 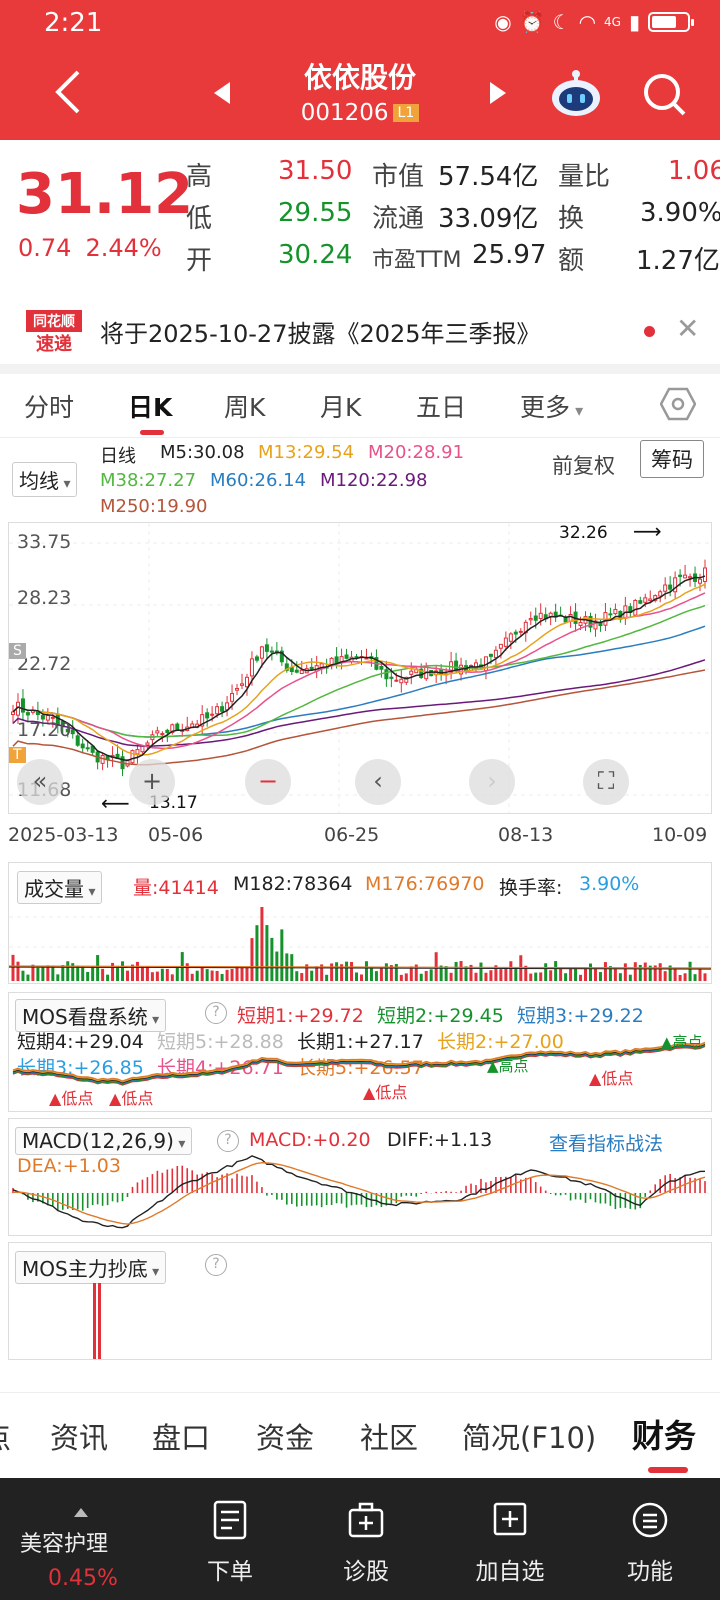 I want to click on network-label: 4G, so click(x=612, y=22).